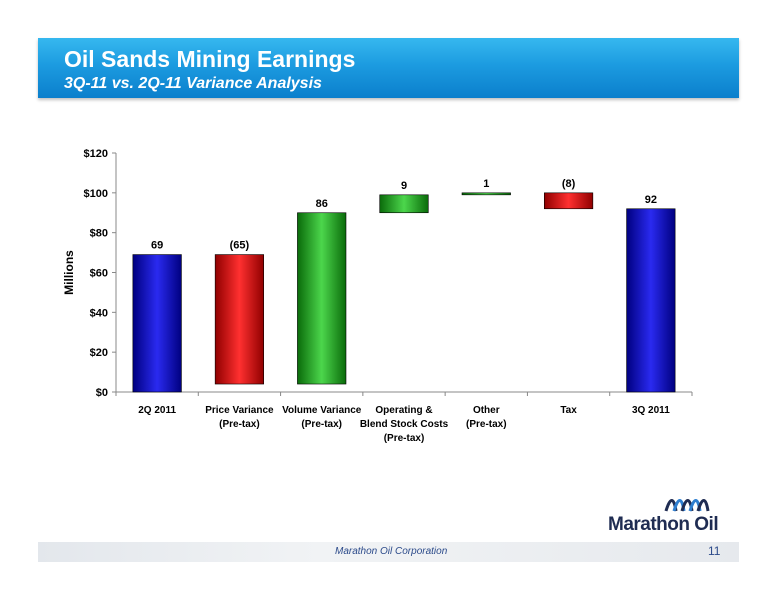  What do you see at coordinates (486, 184) in the screenshot?
I see `bar-value-label: 1` at bounding box center [486, 184].